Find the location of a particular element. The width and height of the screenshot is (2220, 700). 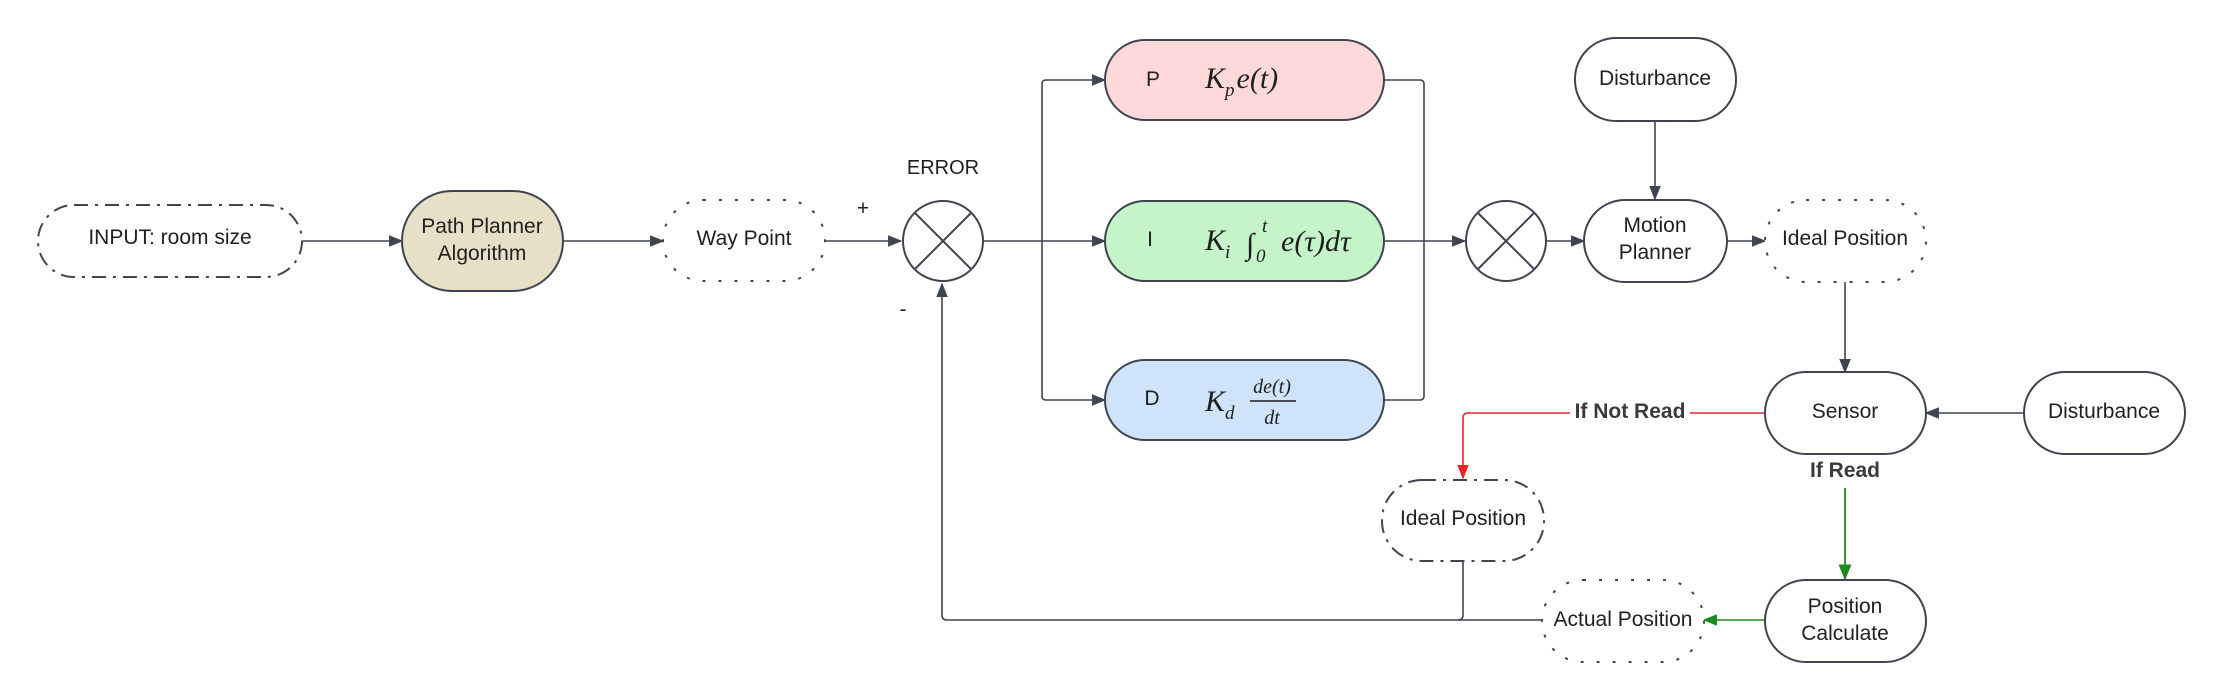

way-point-node: Way Point is located at coordinates (744, 240).